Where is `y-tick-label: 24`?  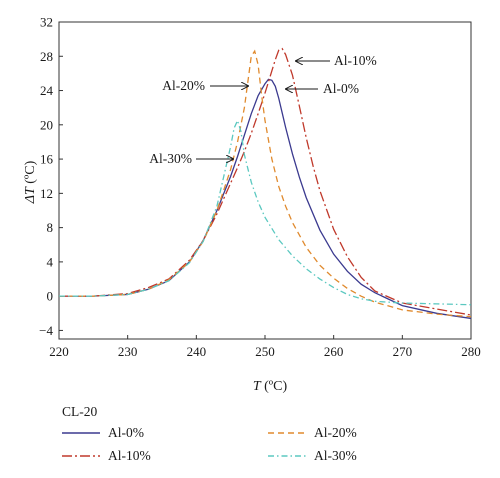 y-tick-label: 24 is located at coordinates (47, 90).